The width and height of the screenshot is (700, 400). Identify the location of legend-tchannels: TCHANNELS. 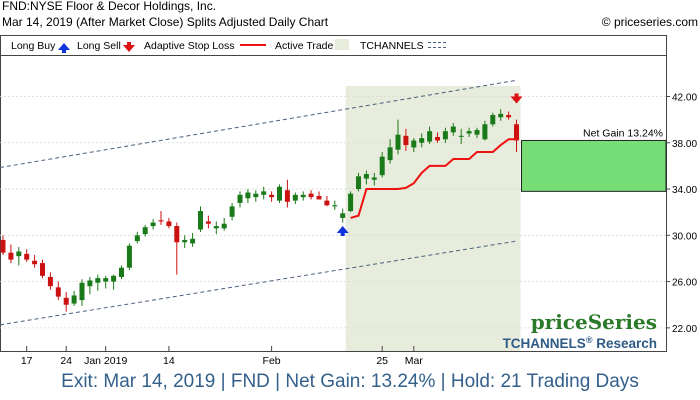
(392, 46).